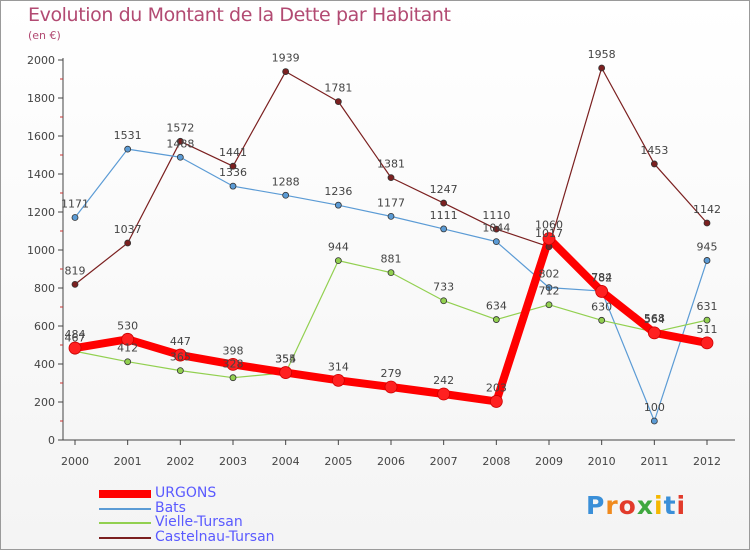 This screenshot has width=750, height=550. What do you see at coordinates (601, 306) in the screenshot?
I see `data-label: 630` at bounding box center [601, 306].